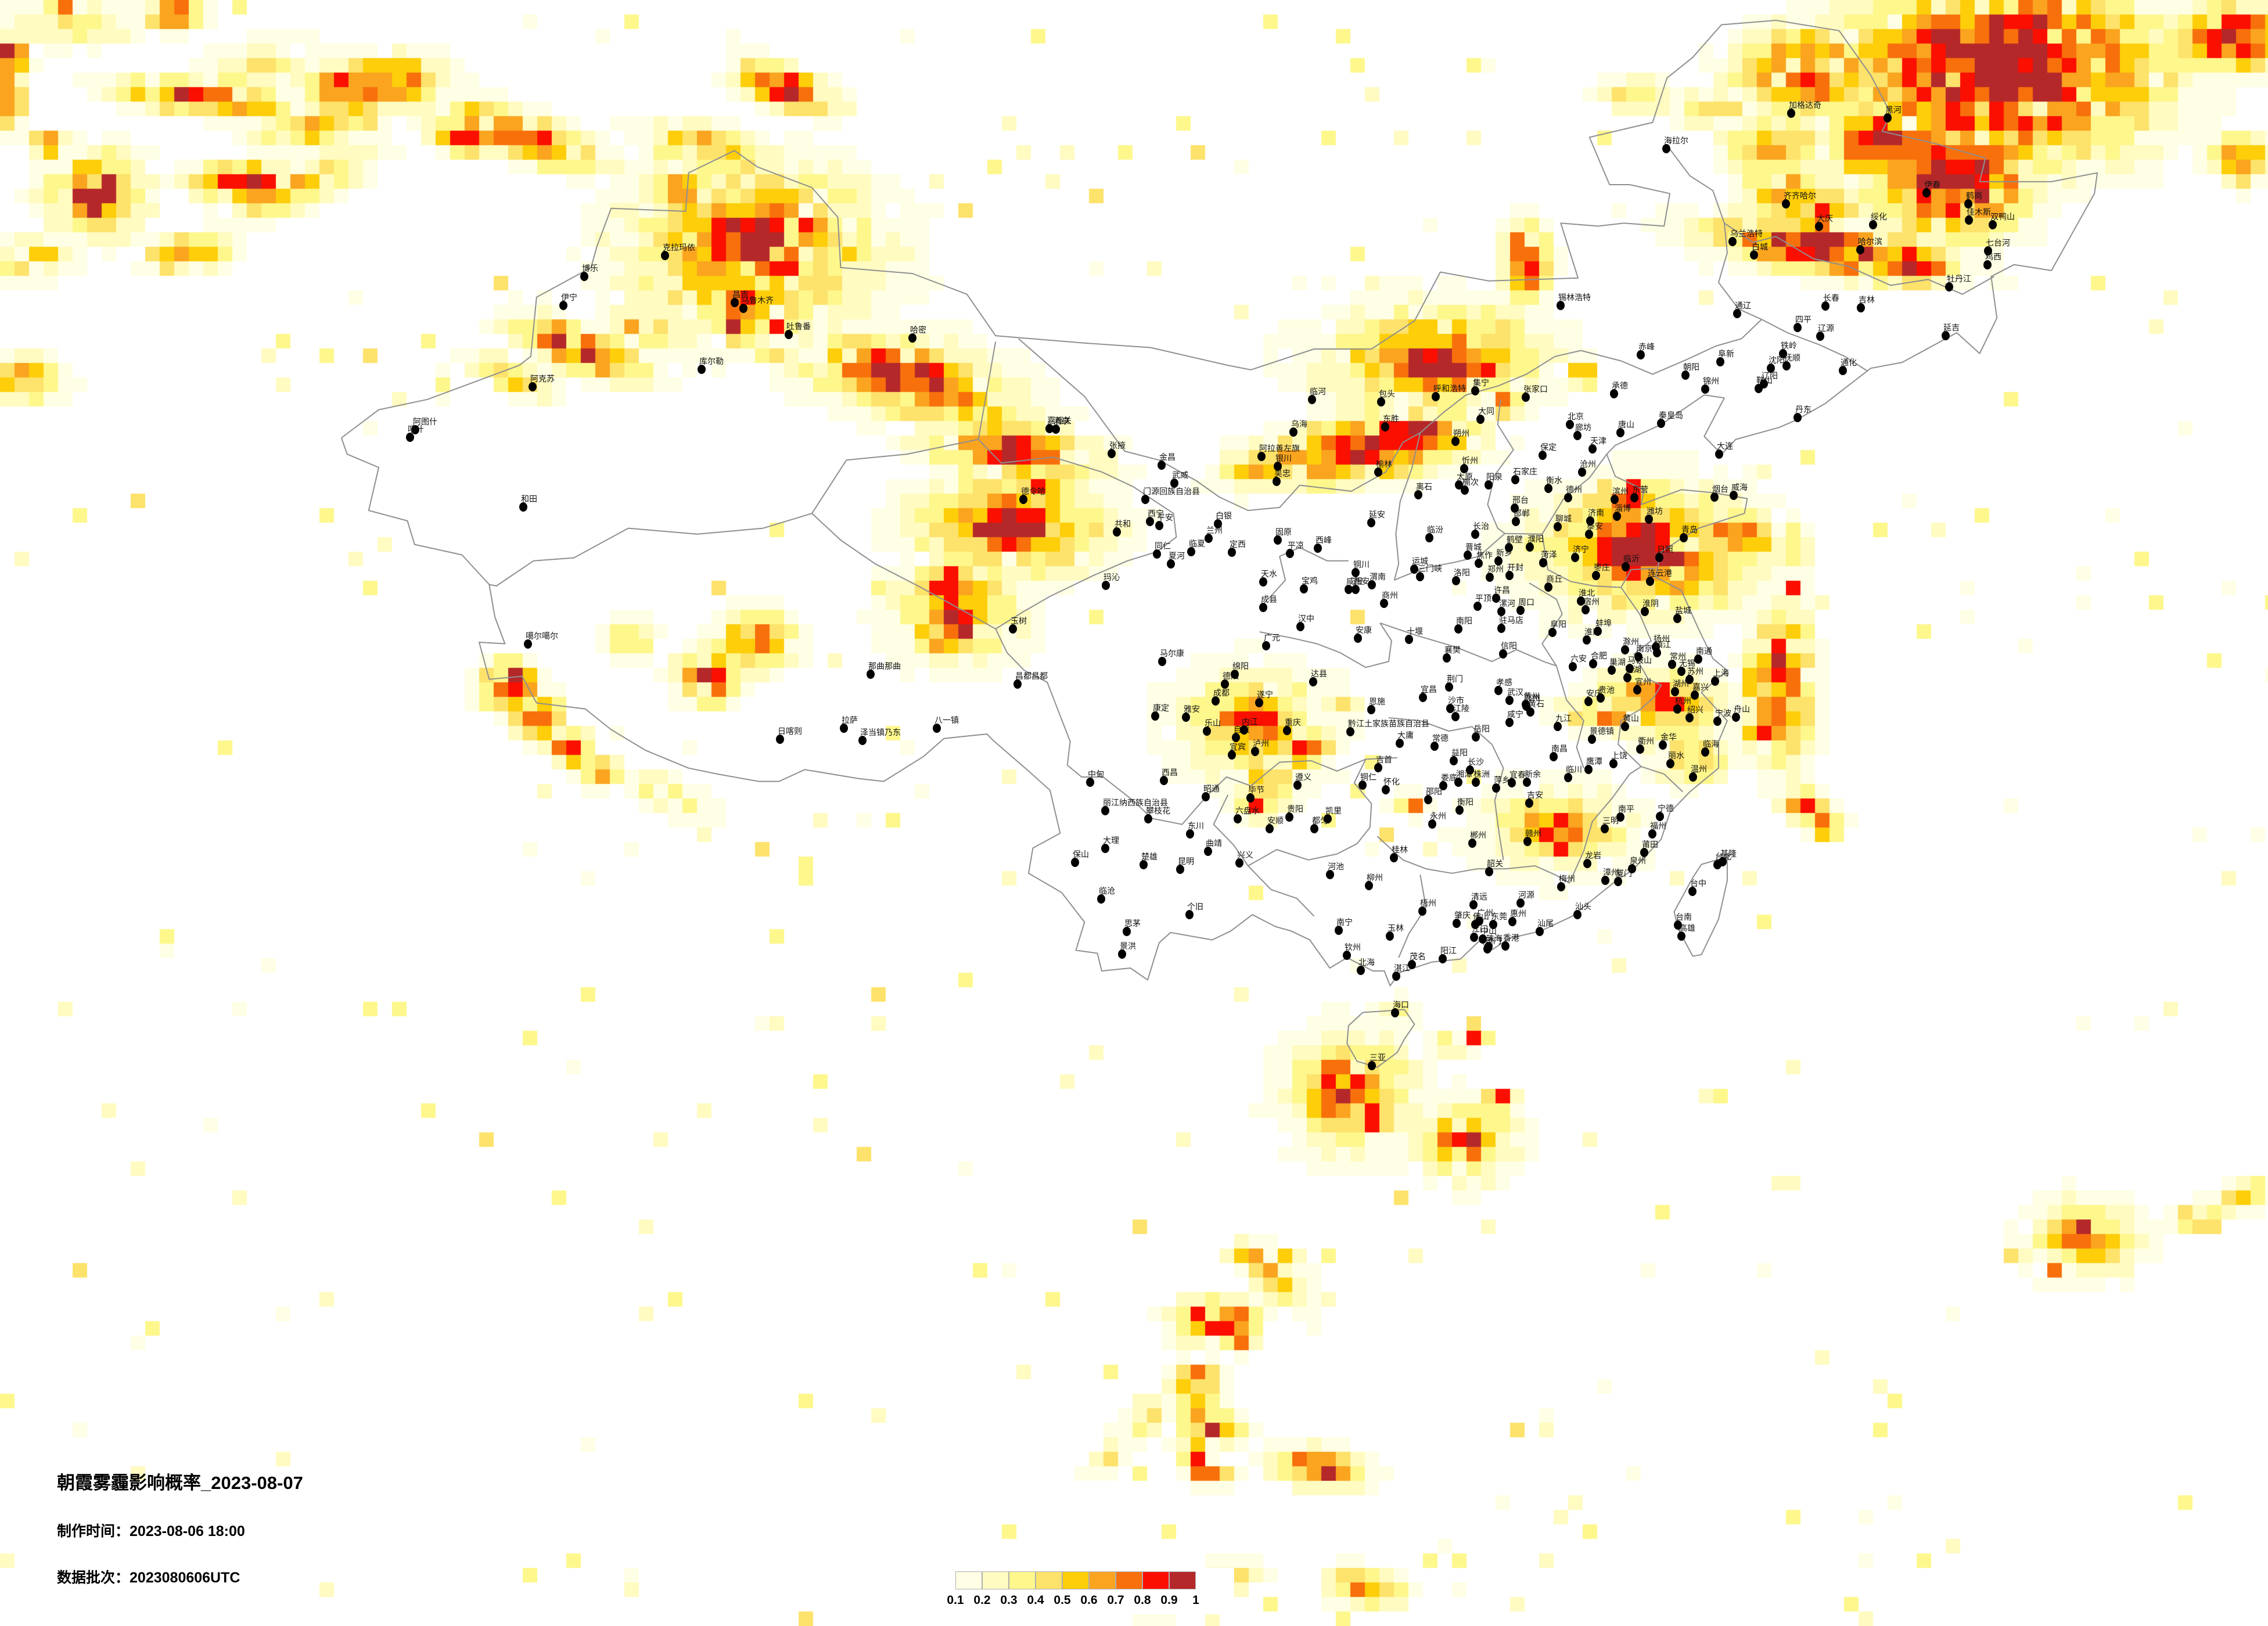 The width and height of the screenshot is (2268, 1626). What do you see at coordinates (1117, 445) in the screenshot?
I see `city-label: 张掖` at bounding box center [1117, 445].